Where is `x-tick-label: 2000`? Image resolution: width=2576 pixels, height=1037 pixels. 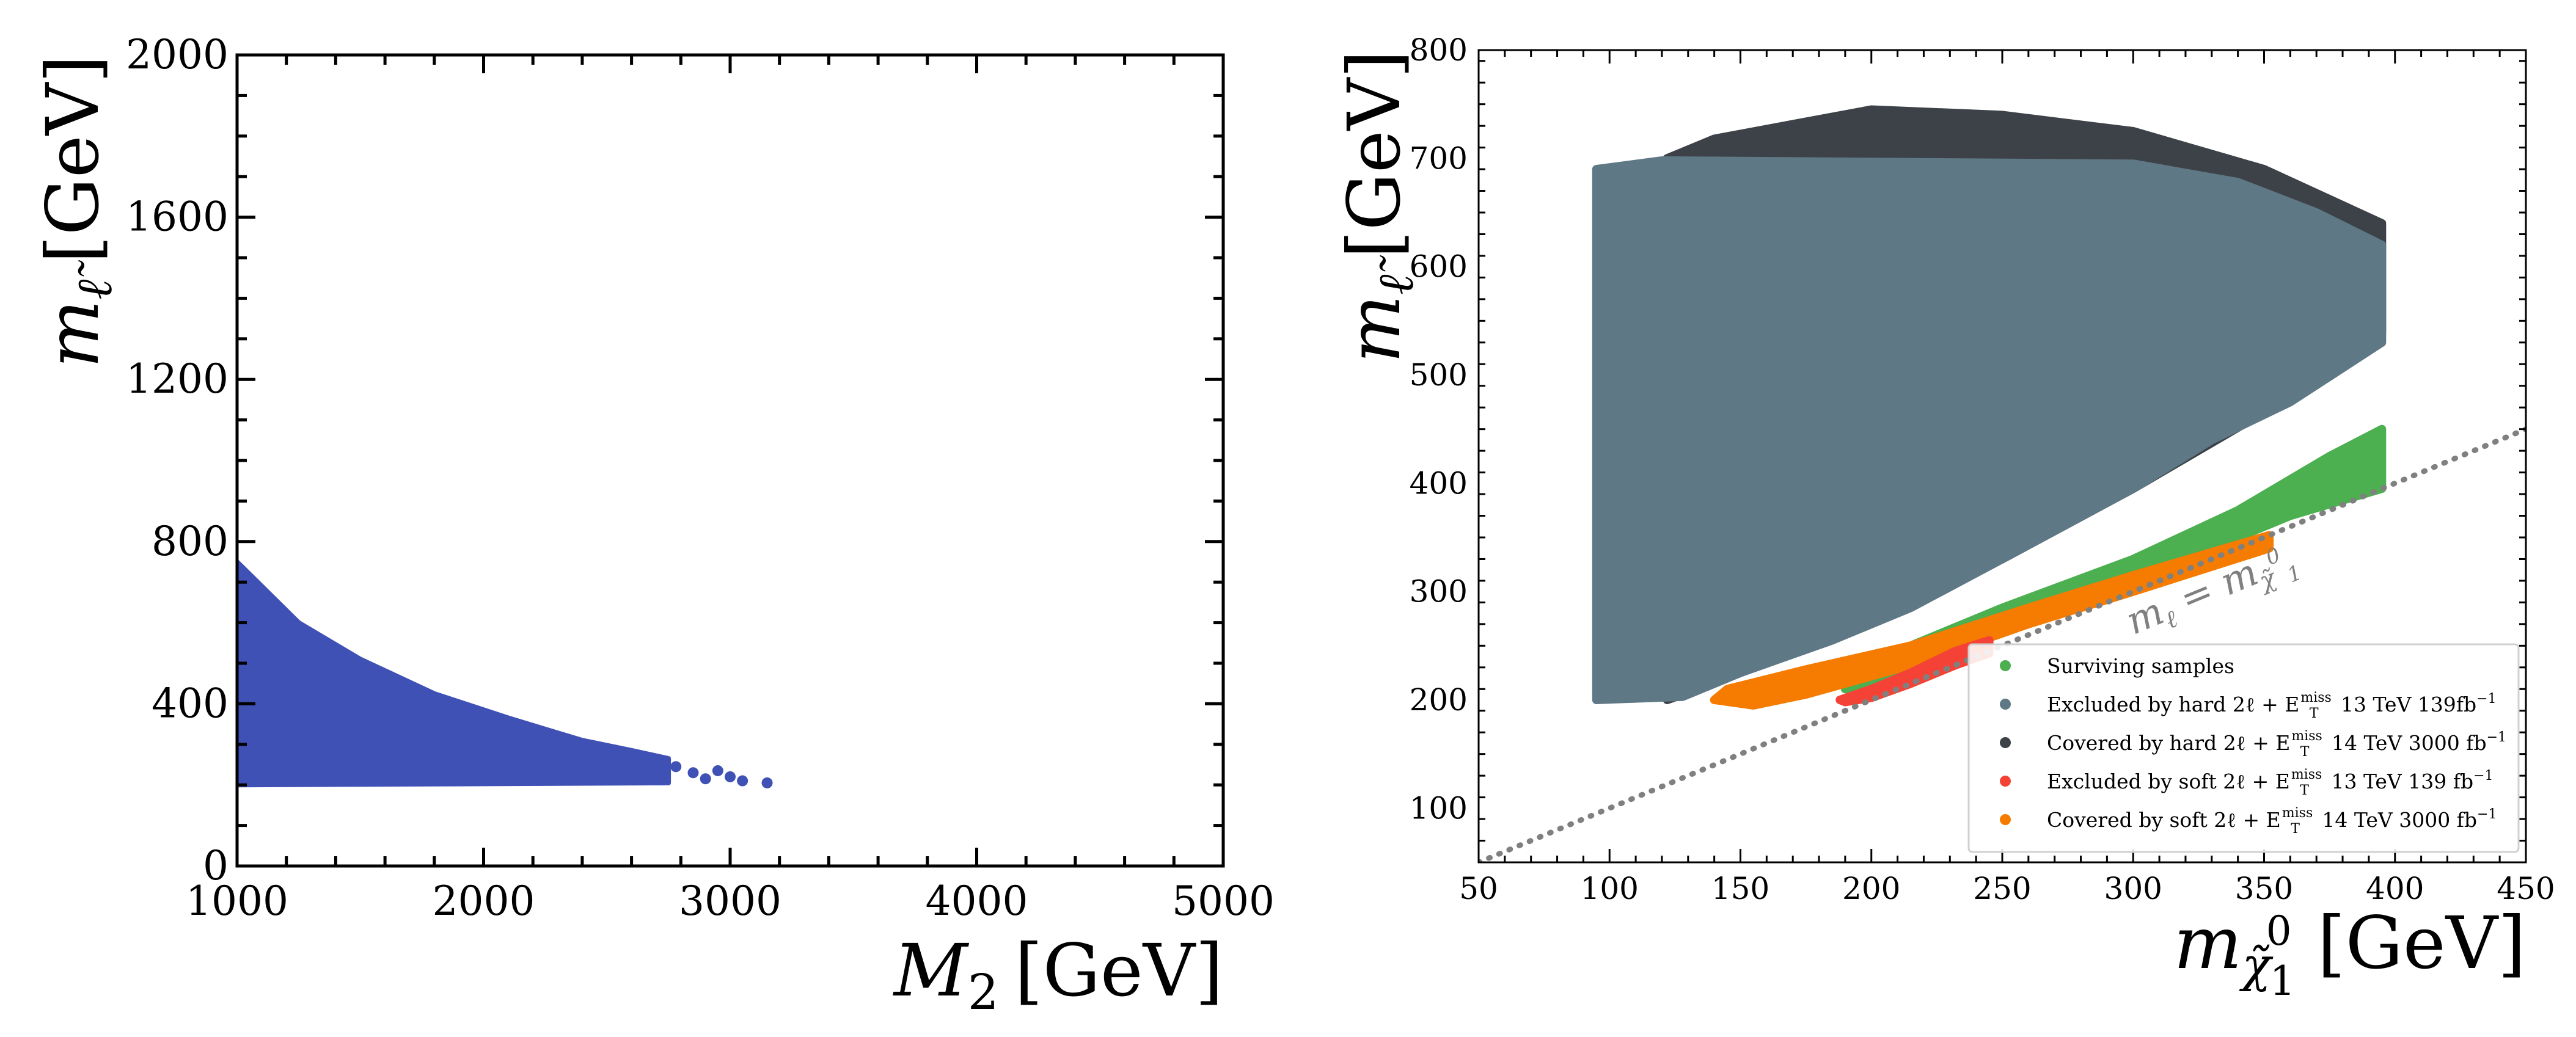
x-tick-label: 2000 is located at coordinates (484, 902).